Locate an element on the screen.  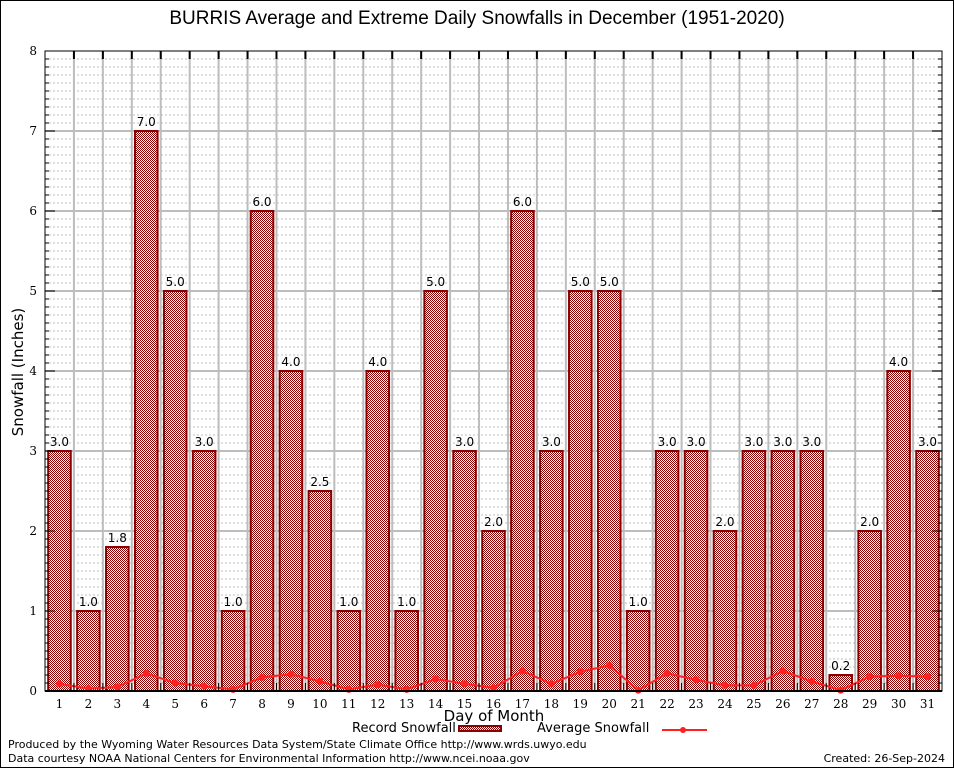
x-tick-label-6: 6 is located at coordinates (204, 704).